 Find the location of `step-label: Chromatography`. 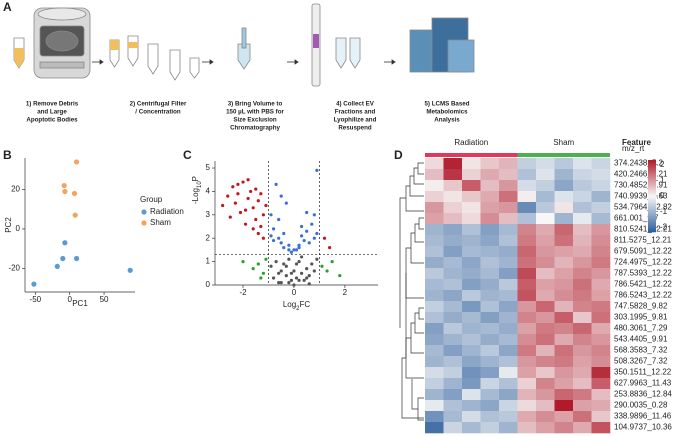

step-label: Chromatography is located at coordinates (255, 128).